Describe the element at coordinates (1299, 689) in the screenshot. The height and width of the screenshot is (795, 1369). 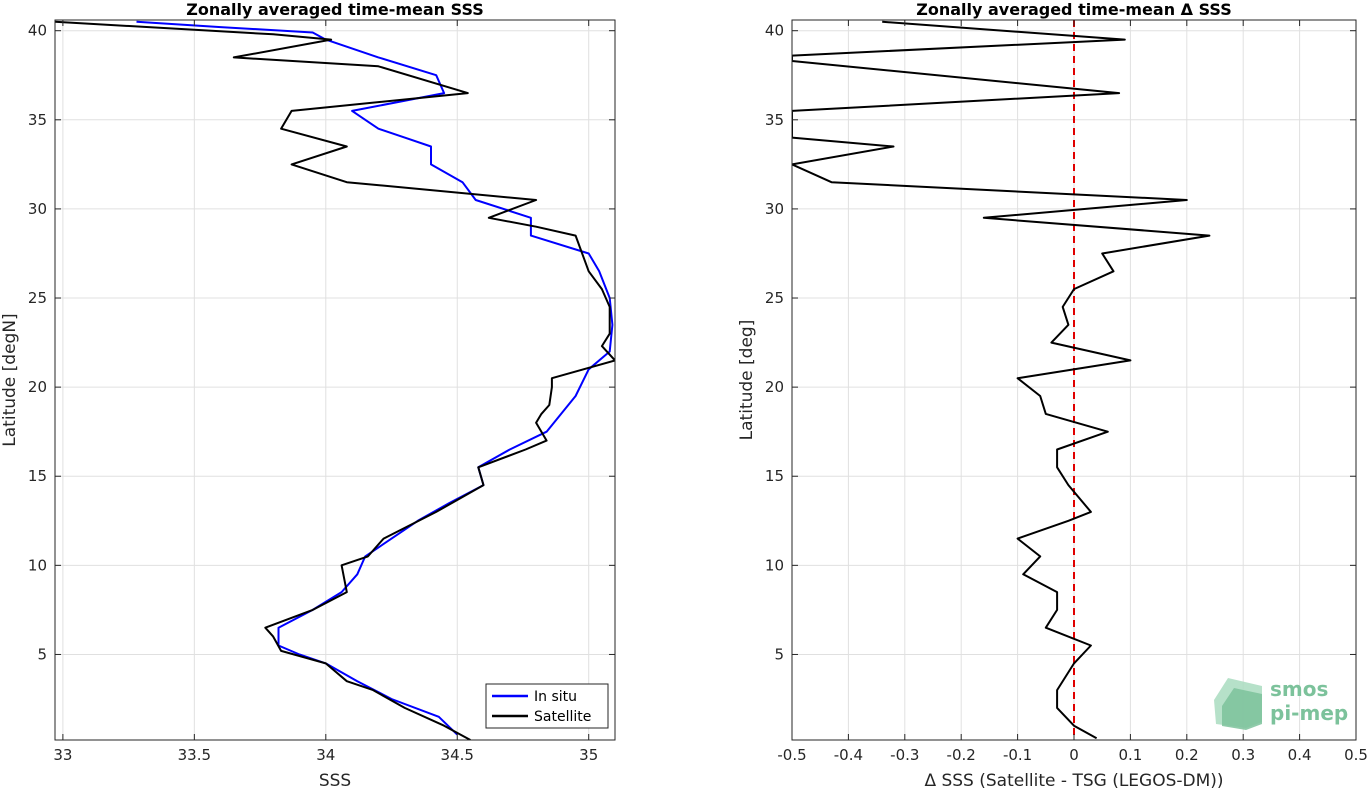
I see `logo-text-smos: smos` at that location.